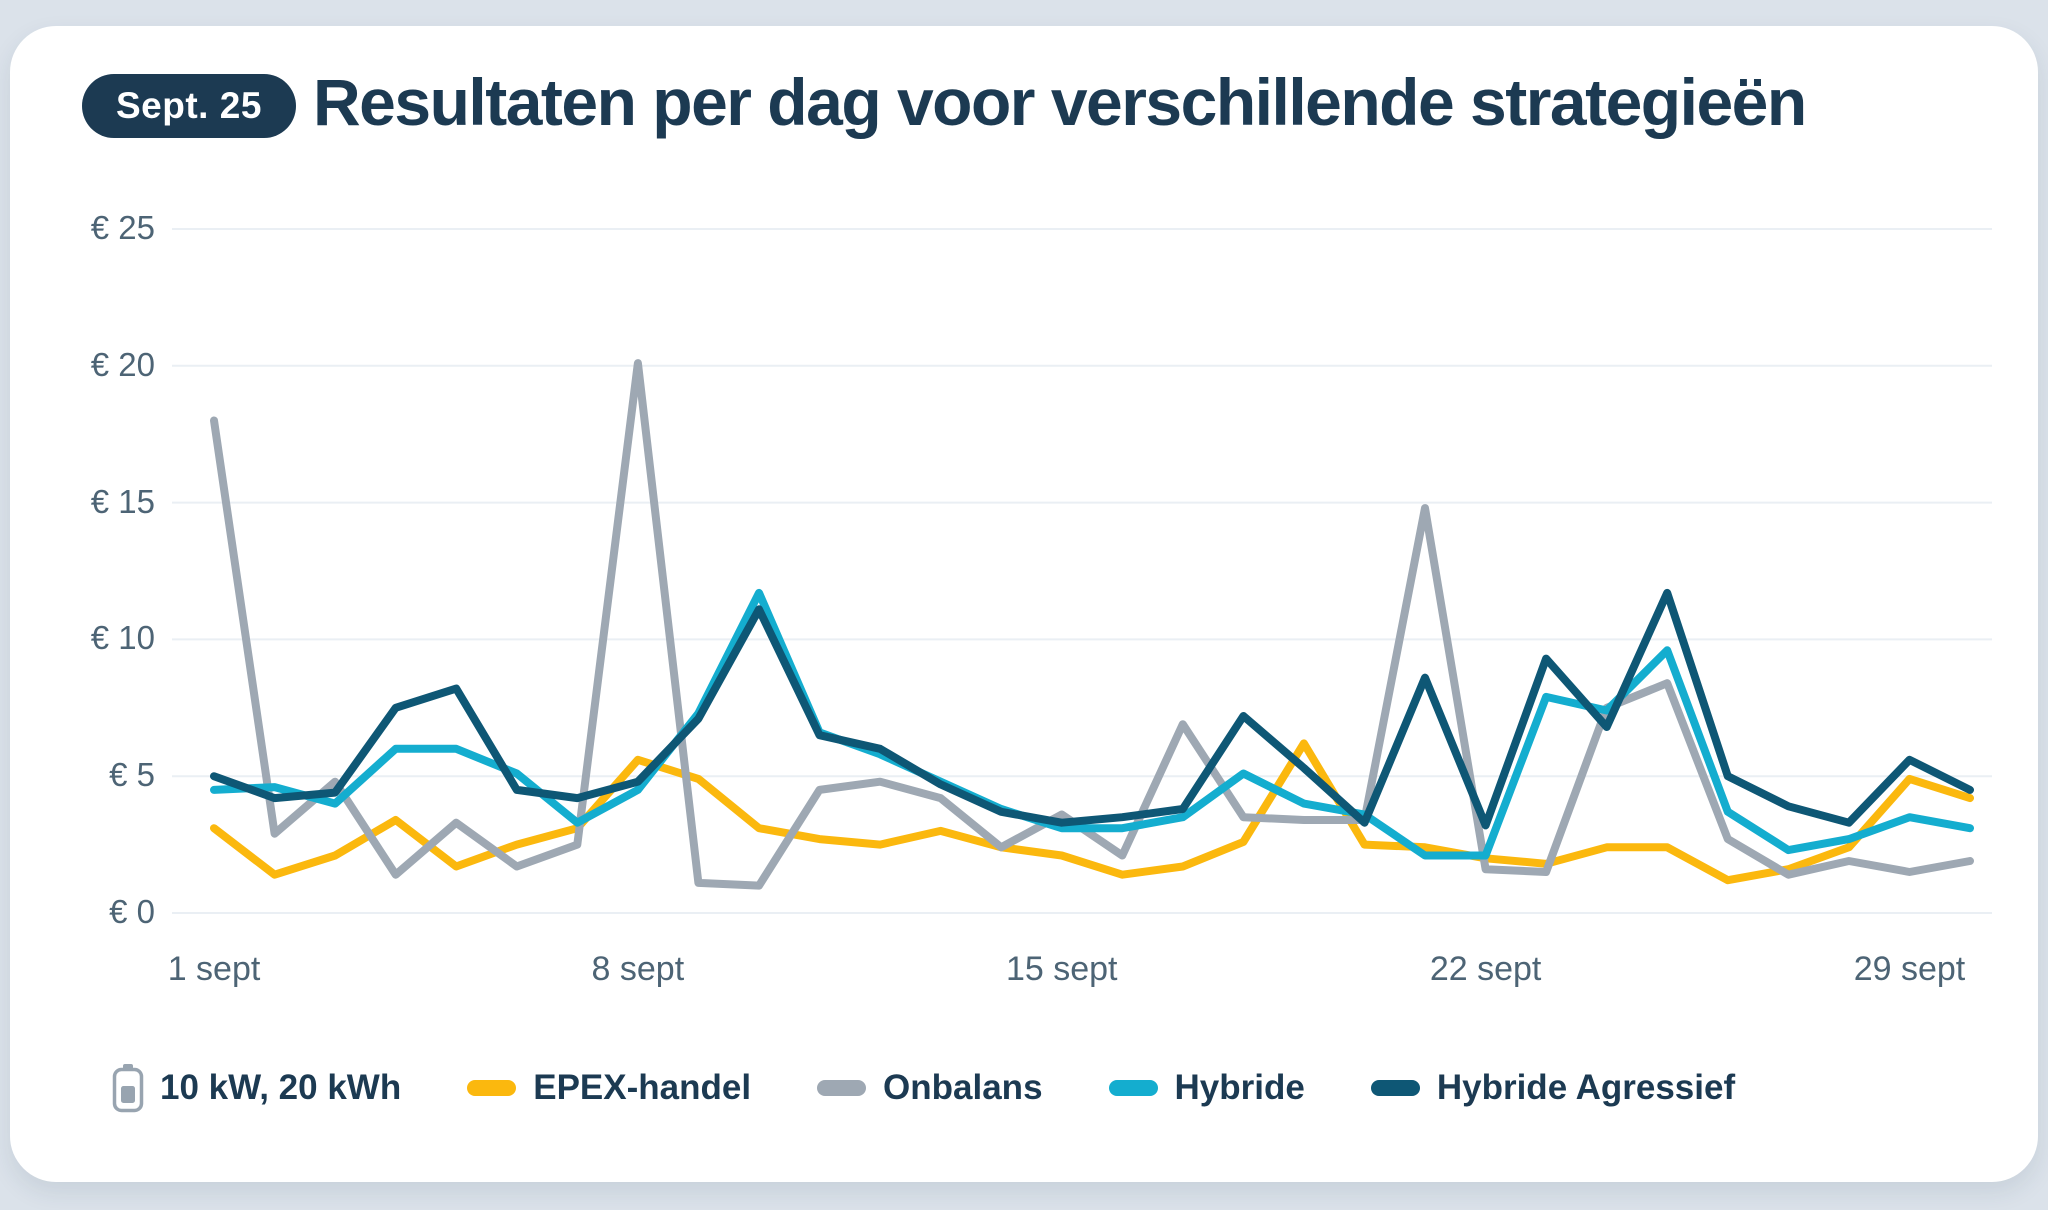  What do you see at coordinates (638, 969) in the screenshot?
I see `x-tick-label: 8 sept` at bounding box center [638, 969].